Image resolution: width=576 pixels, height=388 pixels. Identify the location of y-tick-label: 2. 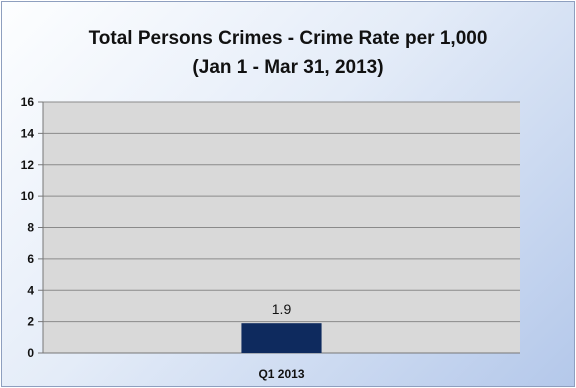
(30, 322).